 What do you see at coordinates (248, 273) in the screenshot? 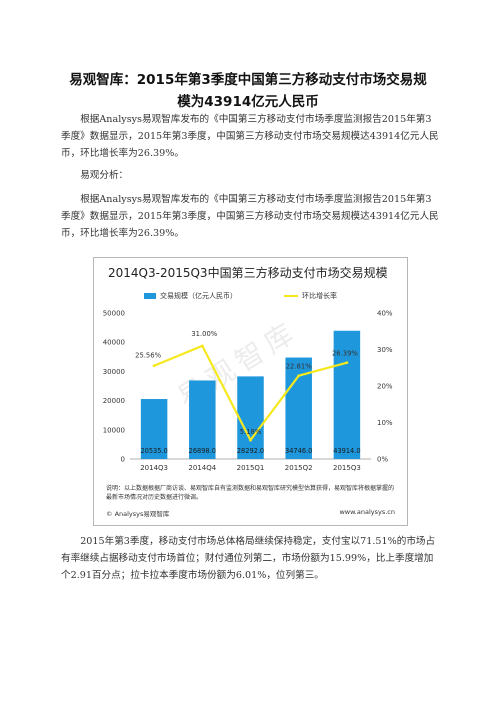
I see `chart-title: 2014Q3-2015Q3中国第三方移动支付市场交易规模` at bounding box center [248, 273].